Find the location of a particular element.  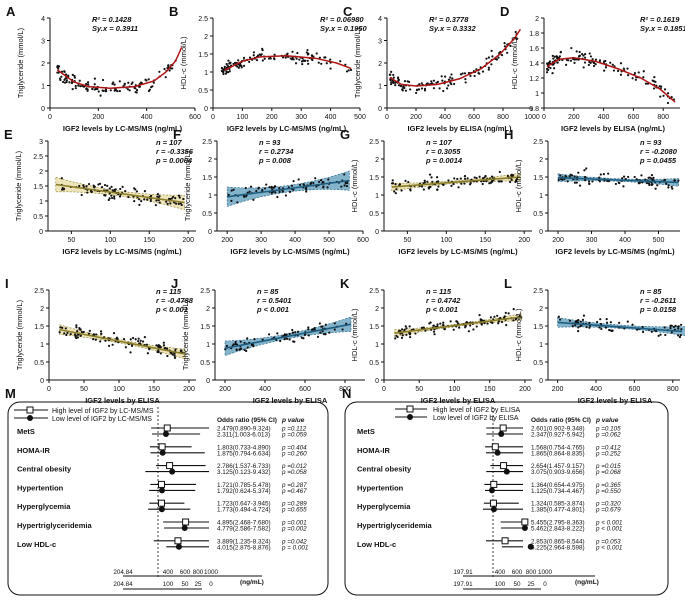

x-tick-label: 200 is located at coordinates (98, 117).